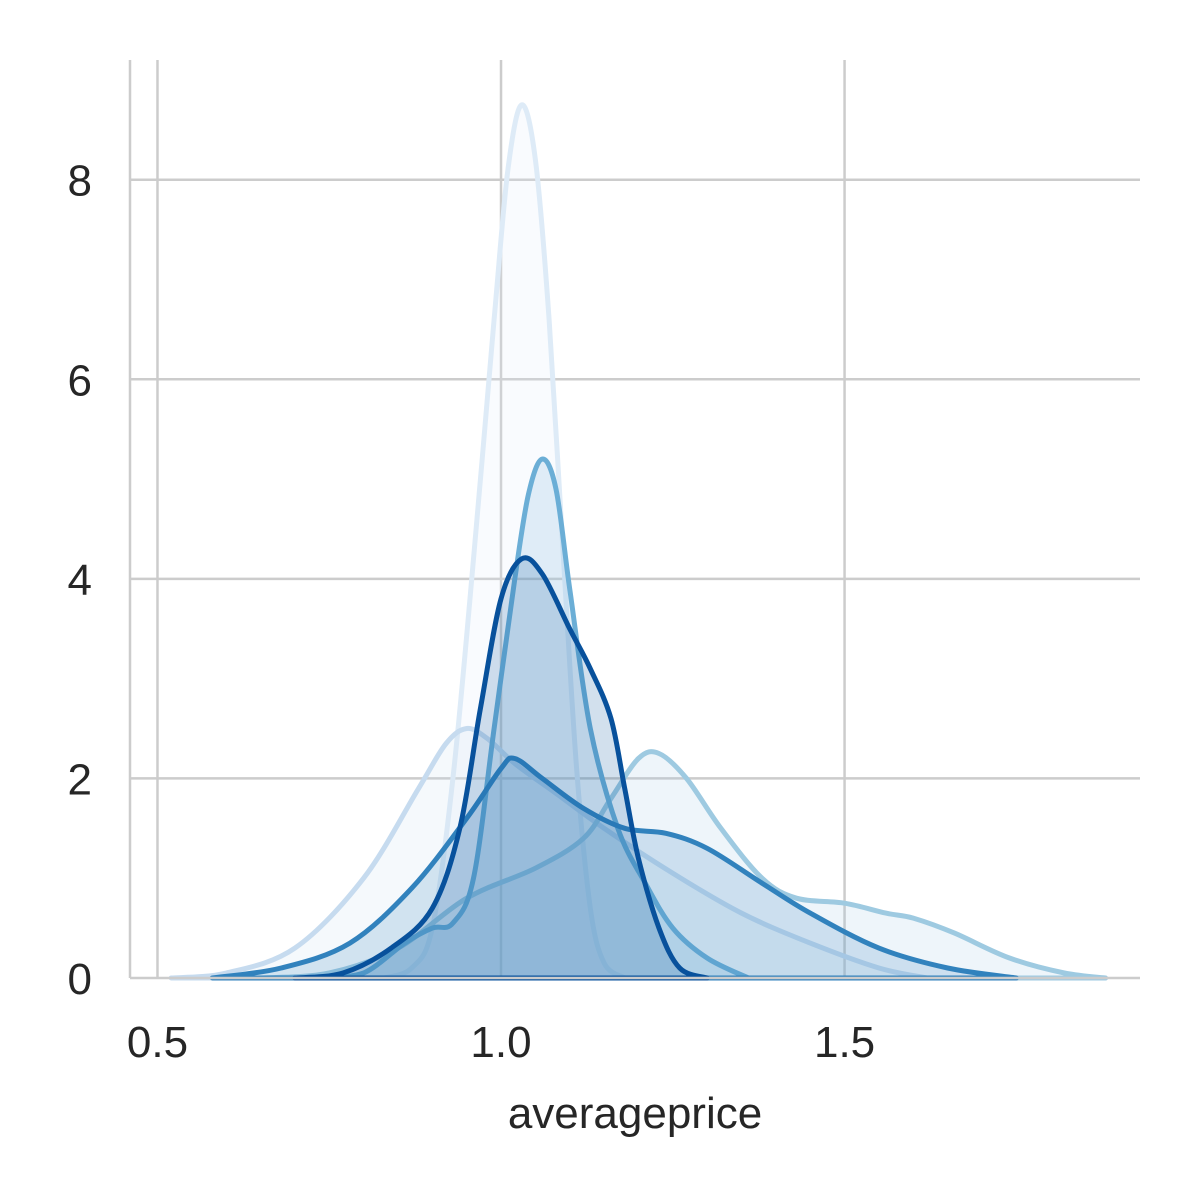  I want to click on x-tick-label-1: 1.0, so click(500, 1042).